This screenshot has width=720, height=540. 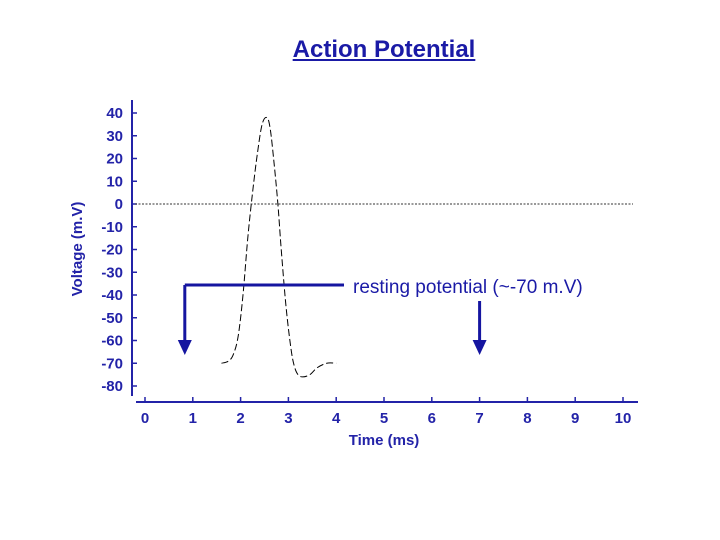 I want to click on x-tick-label: 2, so click(x=240, y=418).